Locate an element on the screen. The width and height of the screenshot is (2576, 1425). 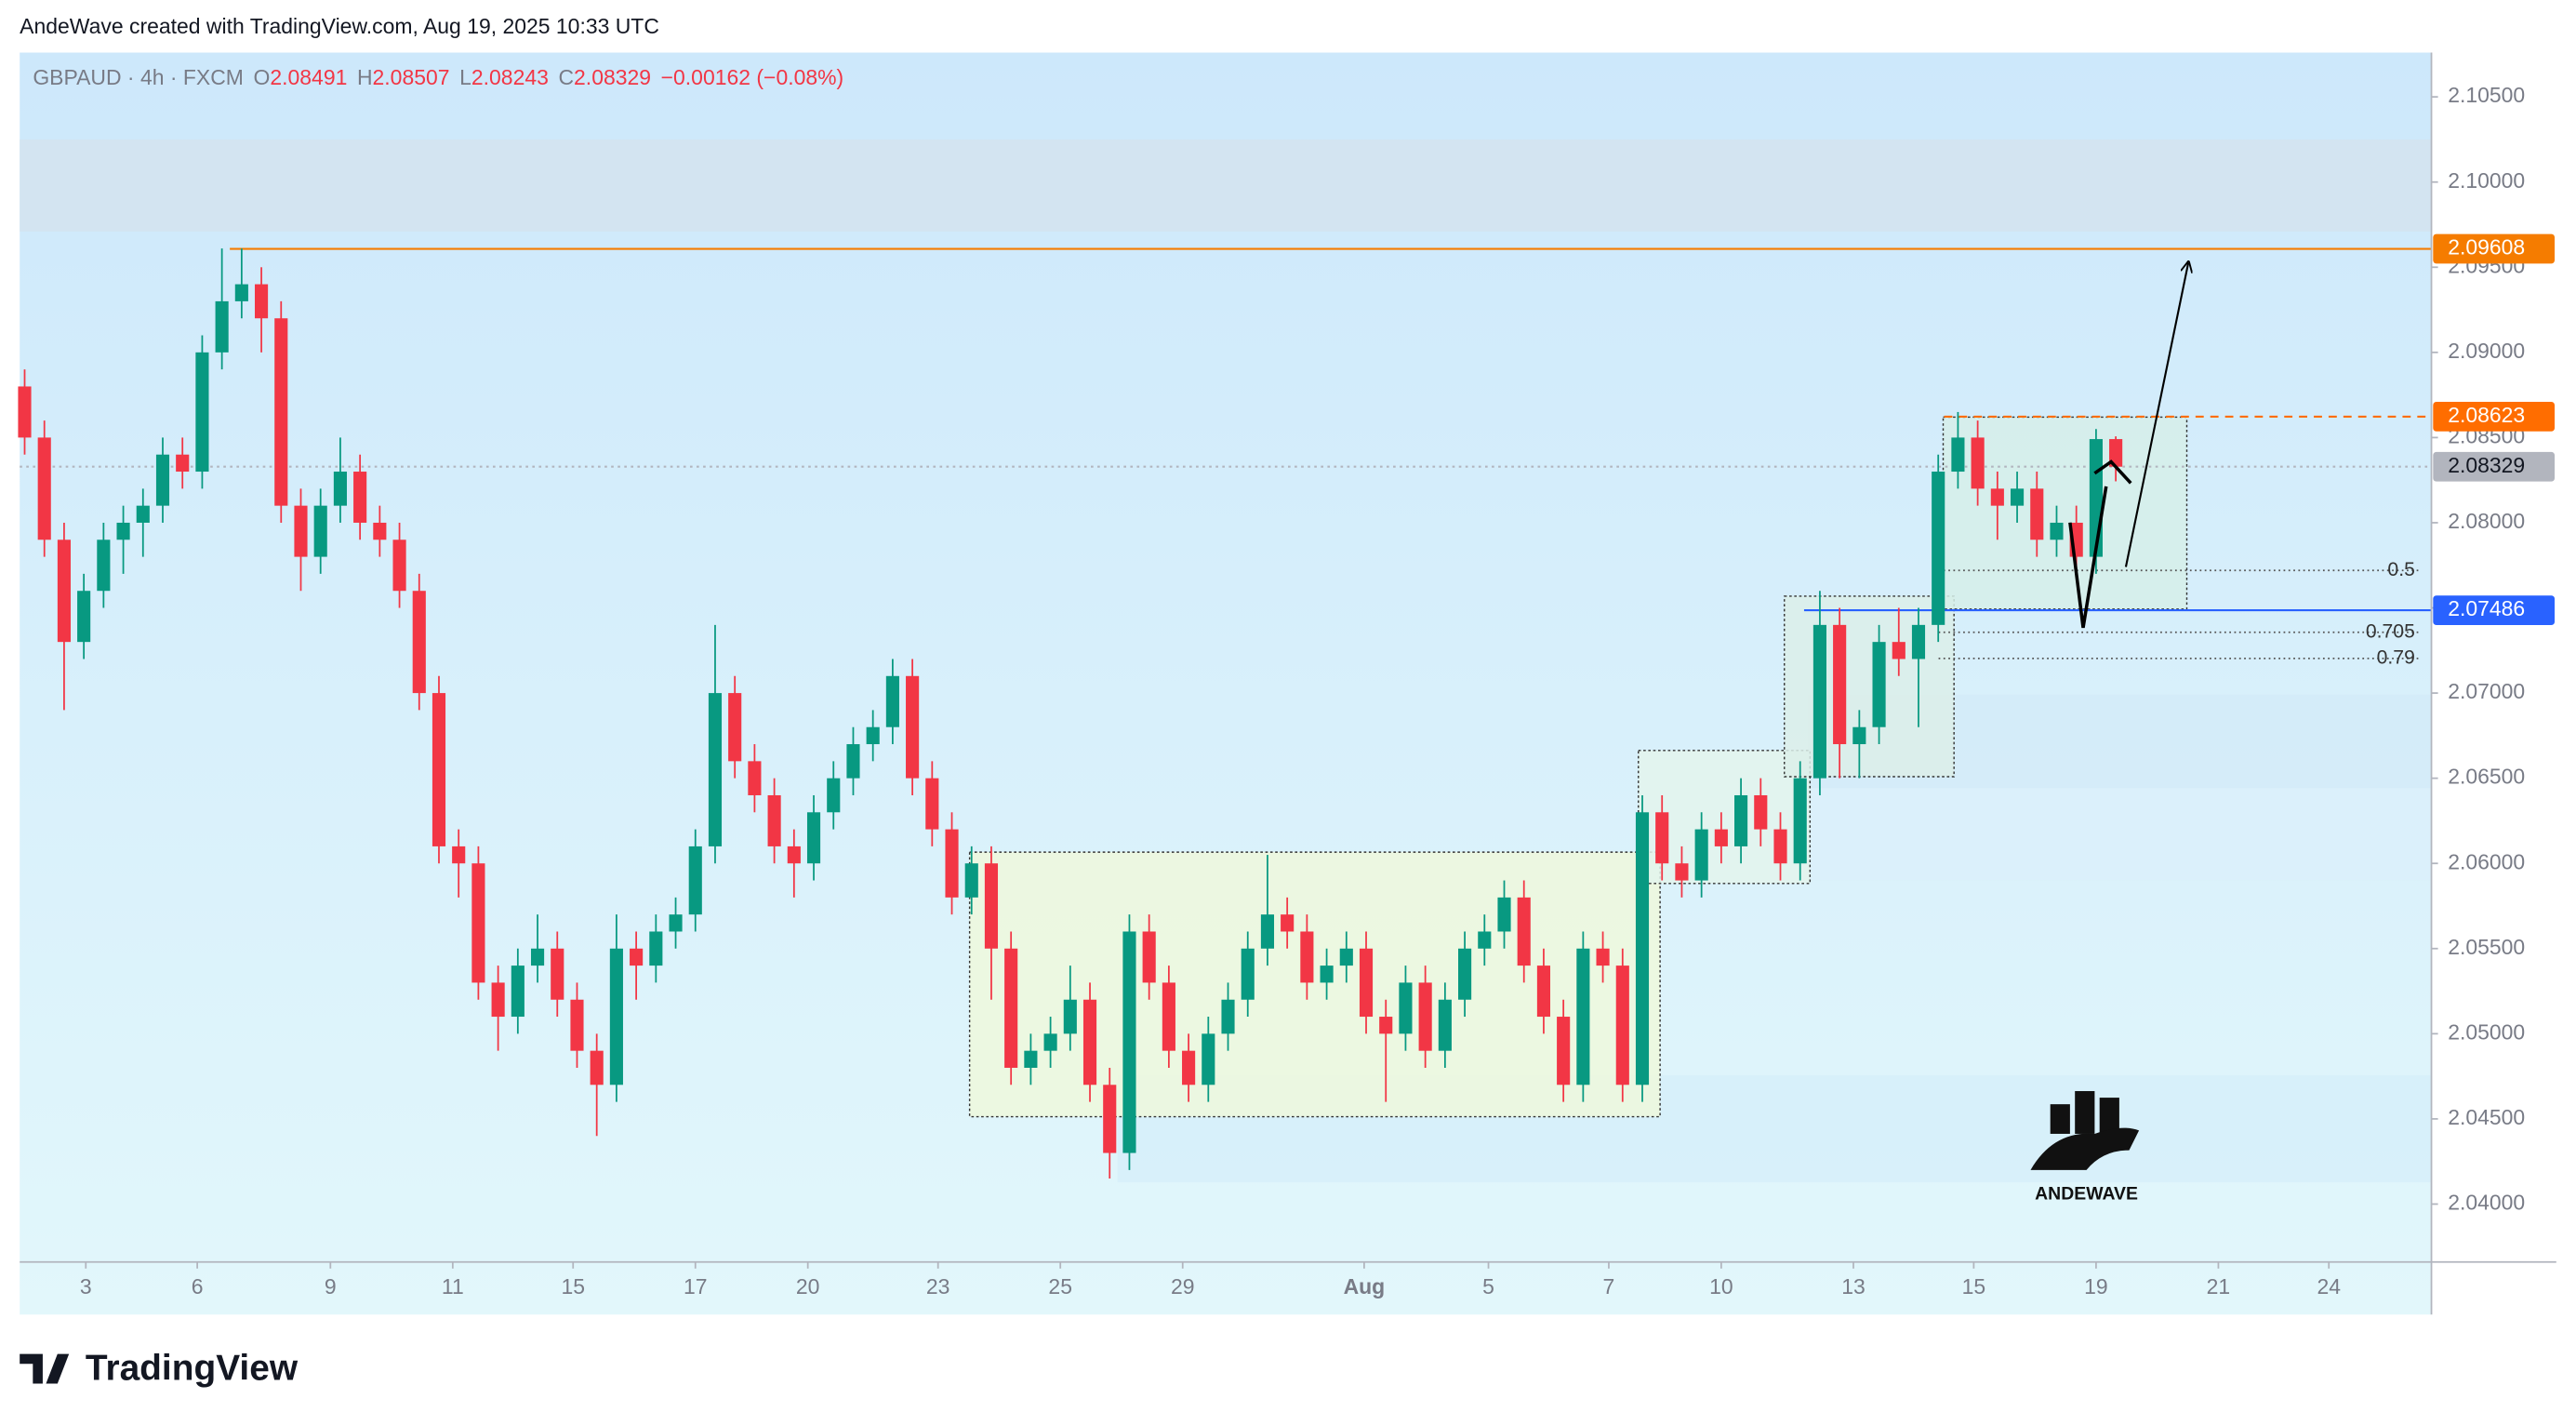
symbol: GBPAUD · 4h · FXCM is located at coordinates (138, 77).